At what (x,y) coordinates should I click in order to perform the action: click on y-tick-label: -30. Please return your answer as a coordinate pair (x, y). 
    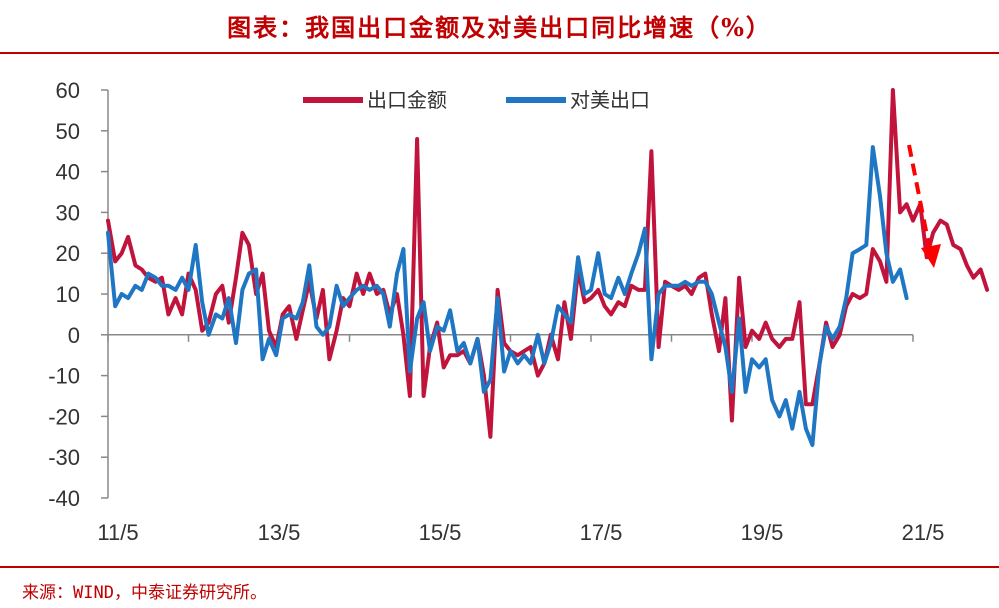
    Looking at the image, I should click on (64, 457).